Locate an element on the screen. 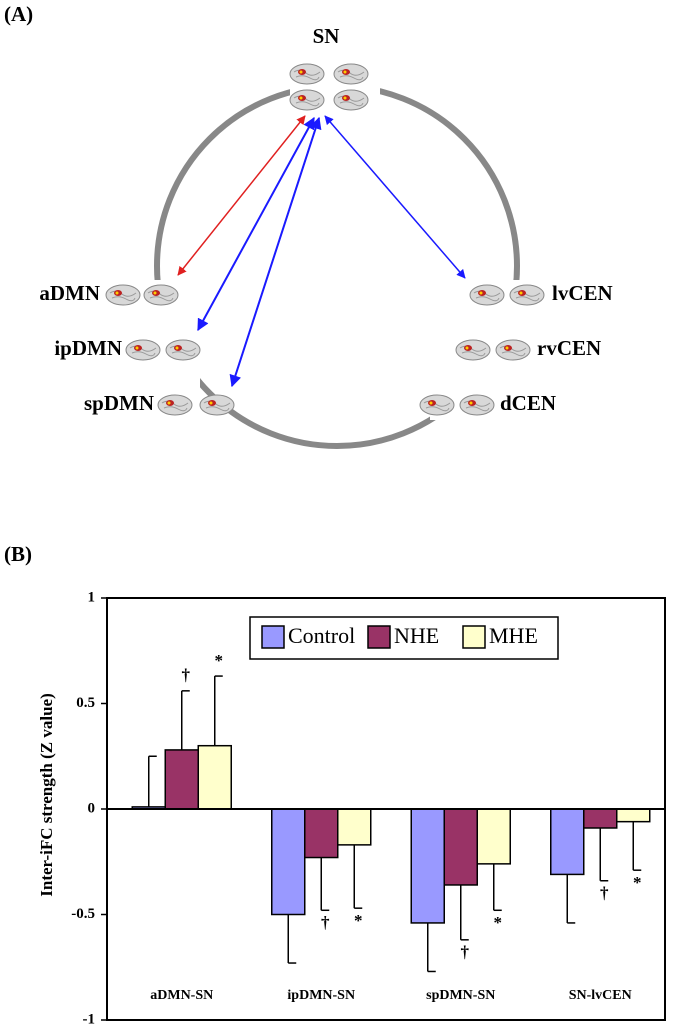 Image resolution: width=675 pixels, height=1031 pixels. x-tick-label: spDMN-SN is located at coordinates (460, 995).